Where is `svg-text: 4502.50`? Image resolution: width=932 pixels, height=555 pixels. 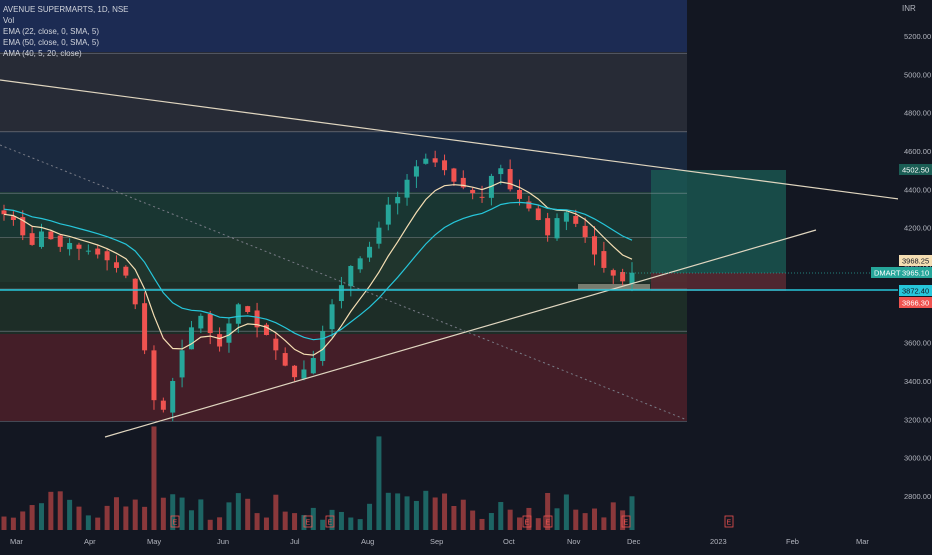 svg-text: 4502.50 is located at coordinates (915, 170).